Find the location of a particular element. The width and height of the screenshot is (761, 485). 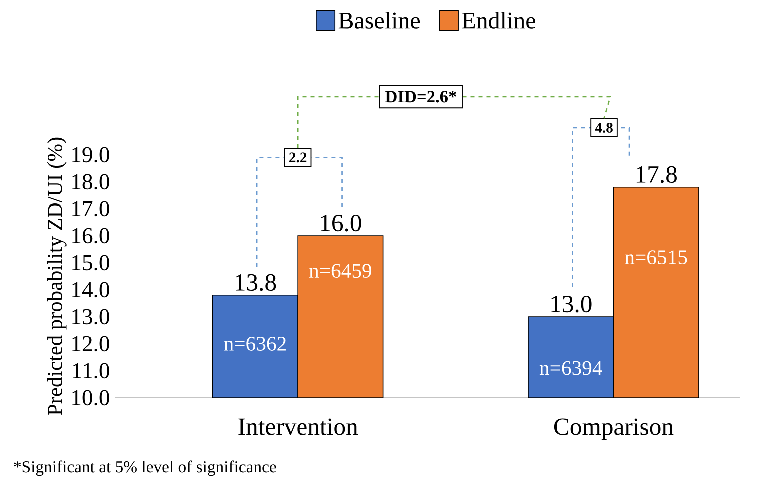

text: DID=2.6* is located at coordinates (421, 97).